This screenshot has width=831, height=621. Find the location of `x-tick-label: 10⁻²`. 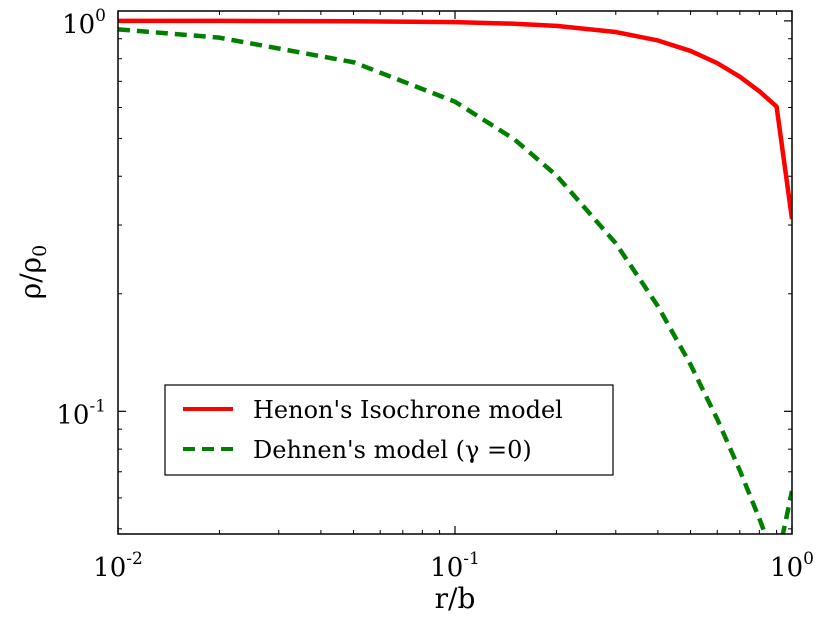

x-tick-label: 10⁻² is located at coordinates (118, 566).